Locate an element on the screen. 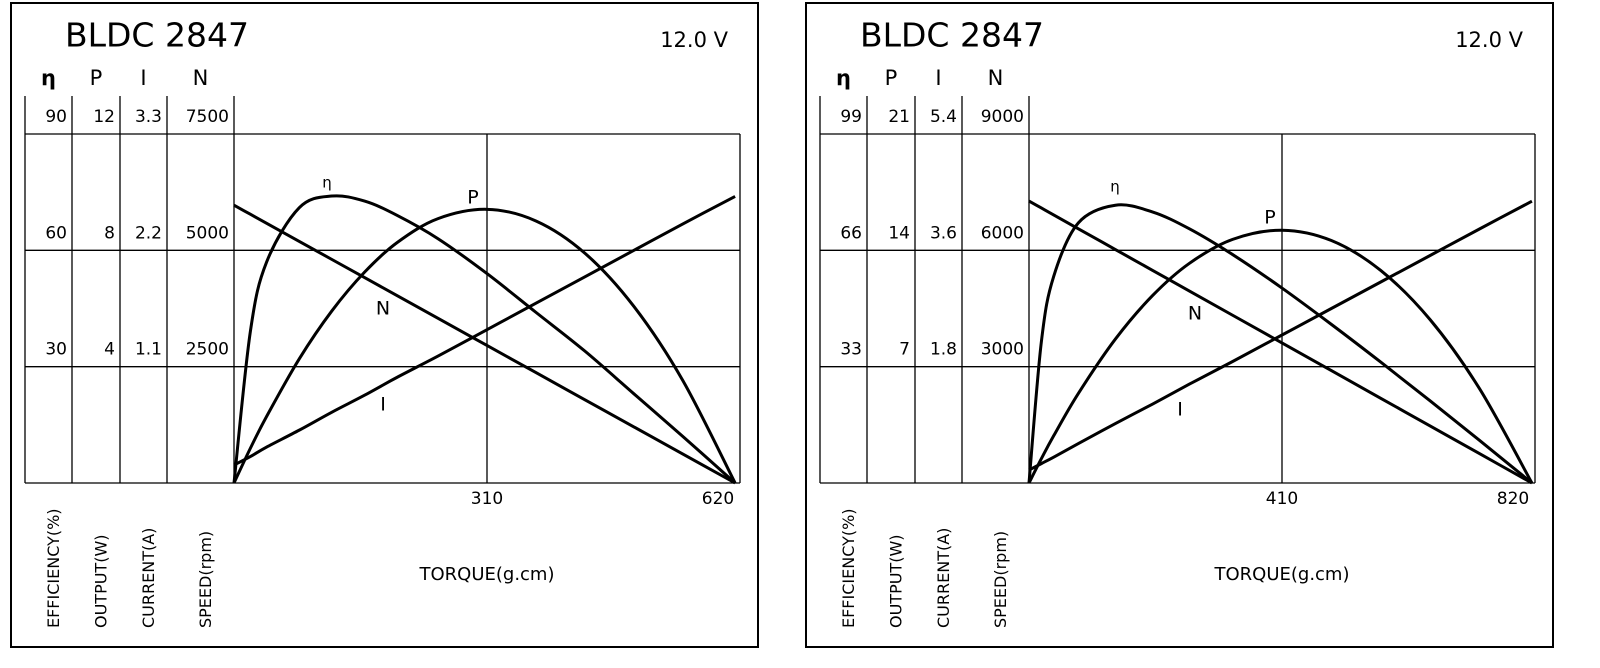 This screenshot has height=668, width=1600. y-tick-label: 7 is located at coordinates (904, 350).